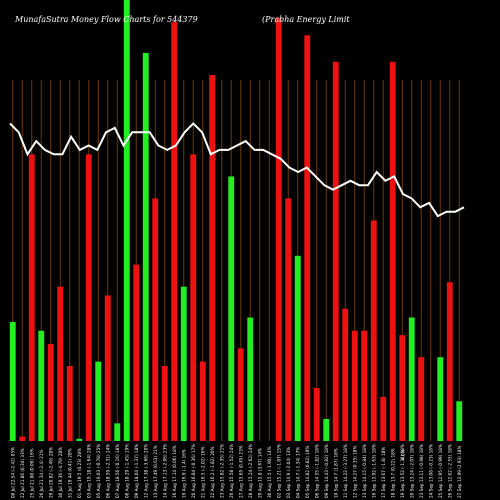 This screenshot has width=500, height=500. What do you see at coordinates (107, 471) in the screenshot?
I see `x-tick-label: 06 Aug 18.59 (-2.31) 24%` at bounding box center [107, 471].